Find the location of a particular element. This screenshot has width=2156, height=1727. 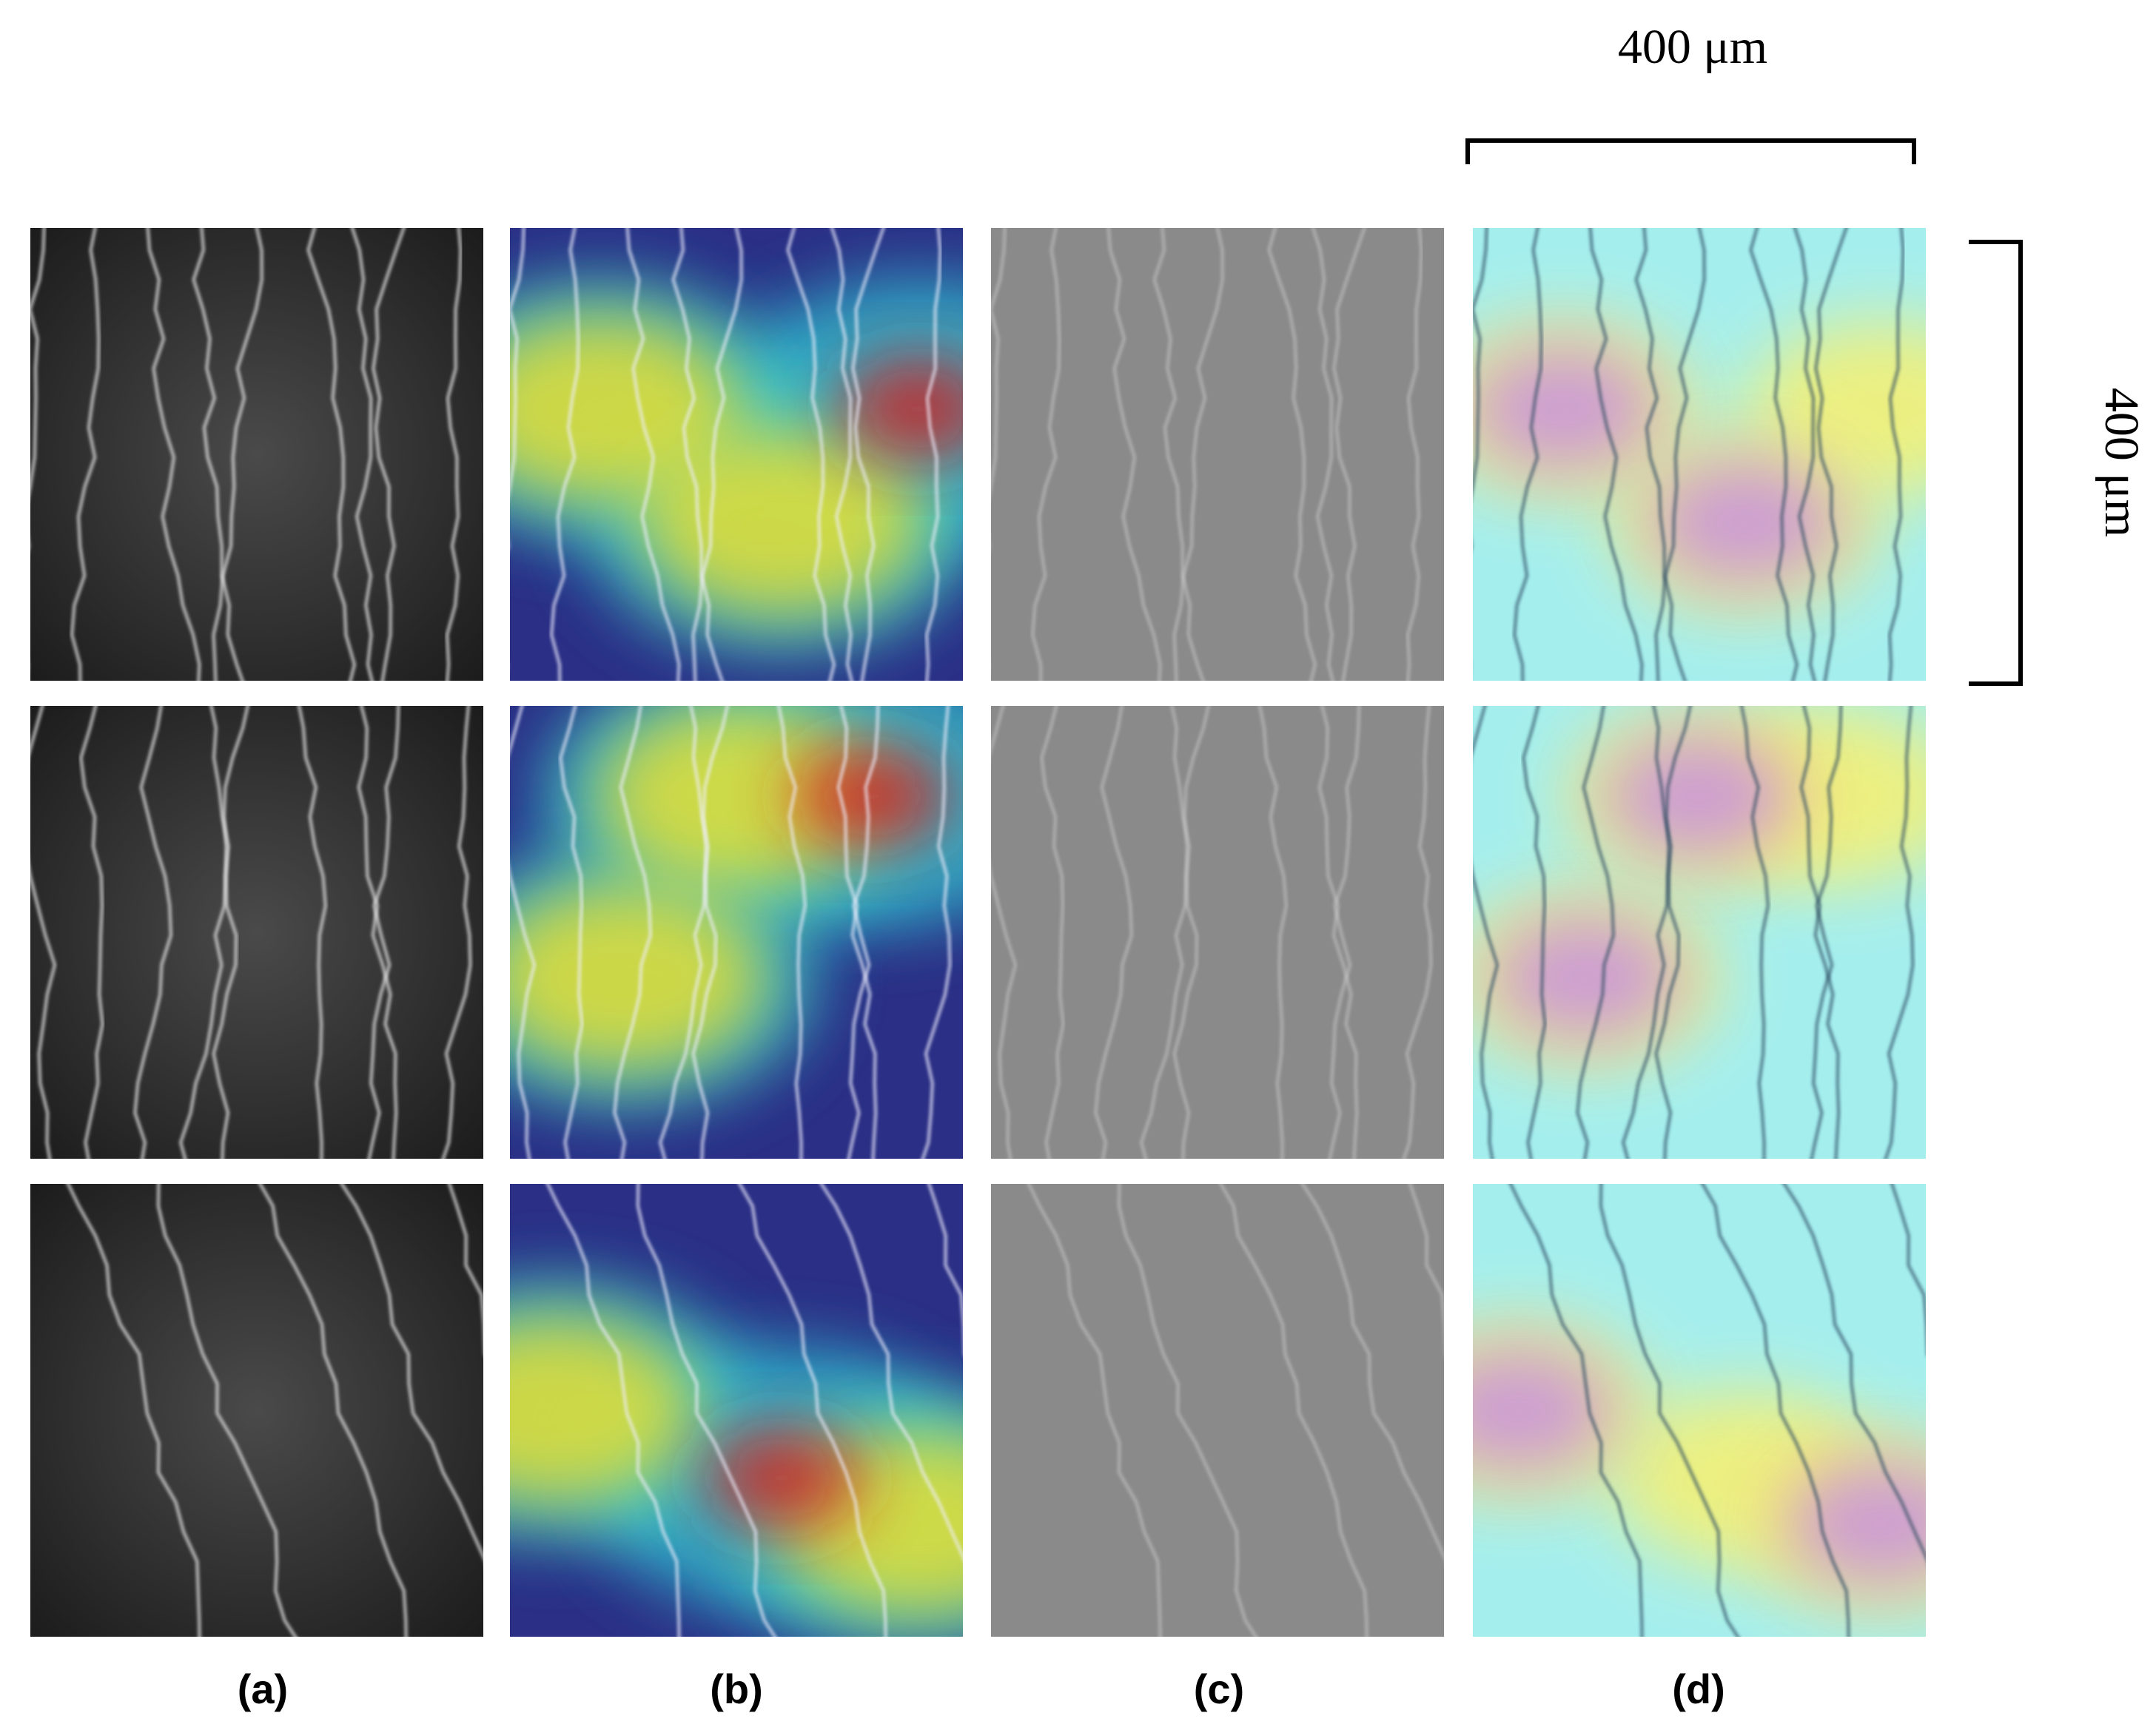

horizontal-scale-label: 400 μm is located at coordinates (1692, 47).